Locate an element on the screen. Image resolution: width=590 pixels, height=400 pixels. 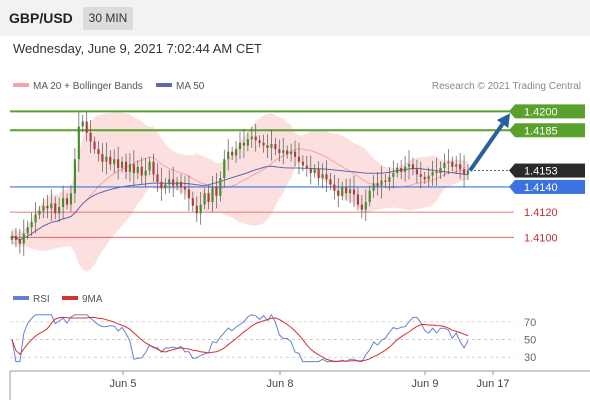
credit-text: Research © 2021 Trading Central is located at coordinates (506, 86).